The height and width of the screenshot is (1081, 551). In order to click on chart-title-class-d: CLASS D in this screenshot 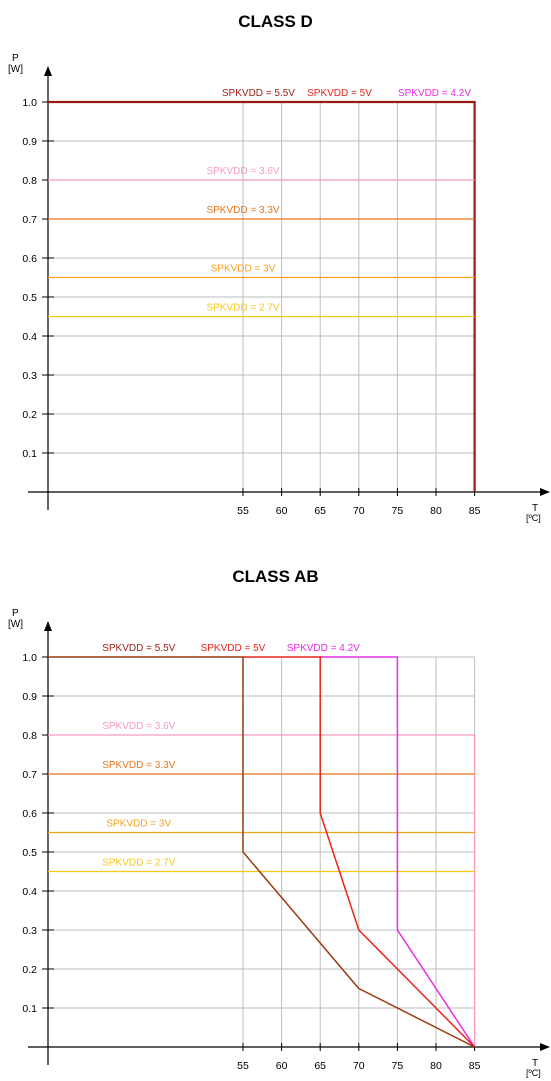, I will do `click(275, 21)`.